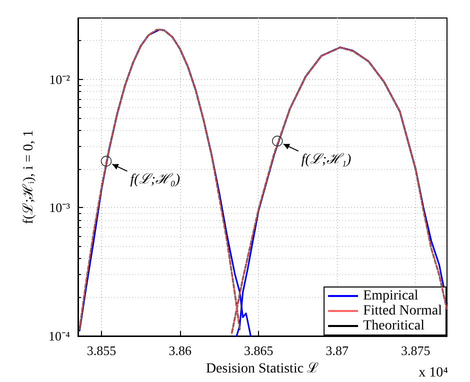 Image resolution: width=470 pixels, height=382 pixels. What do you see at coordinates (155, 180) in the screenshot?
I see `annotation: f(ℒ;ℋ₀)` at bounding box center [155, 180].